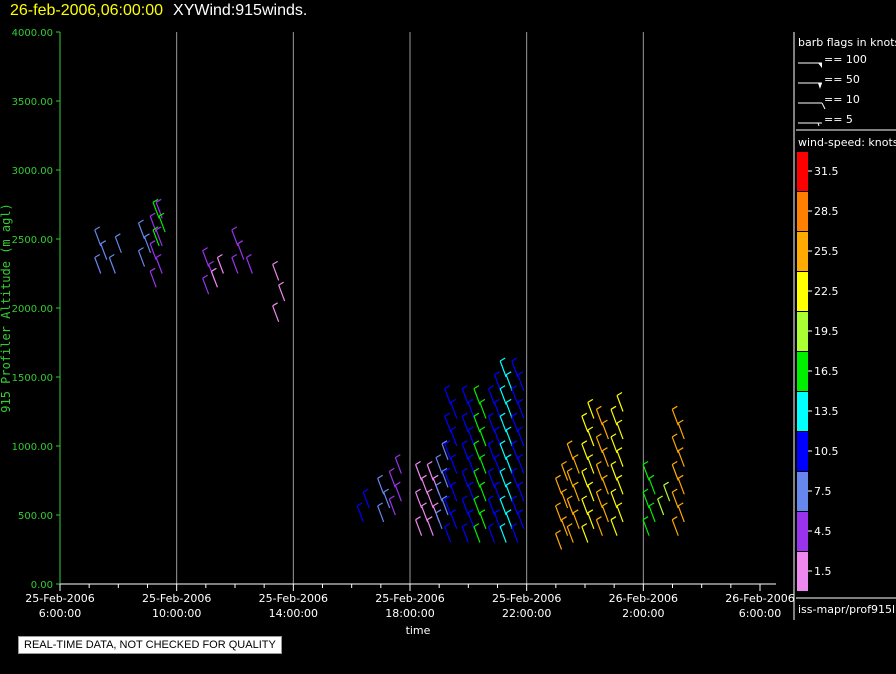 This screenshot has width=896, height=674. Describe the element at coordinates (32, 447) in the screenshot. I see `y-tick-label: 1000.00` at that location.